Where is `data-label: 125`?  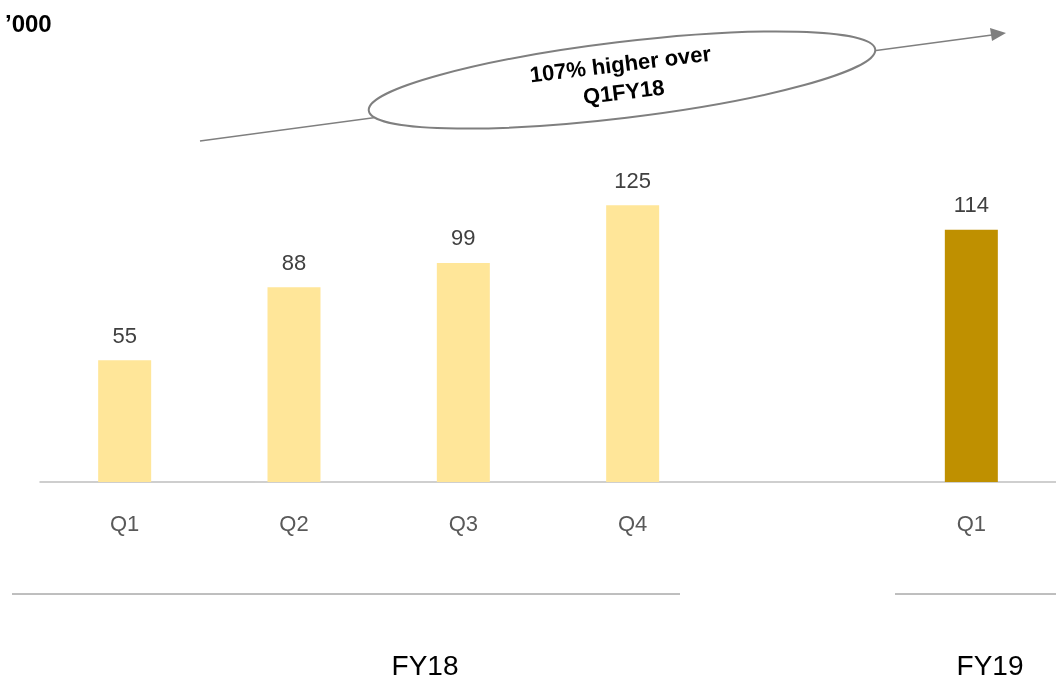 data-label: 125 is located at coordinates (633, 180).